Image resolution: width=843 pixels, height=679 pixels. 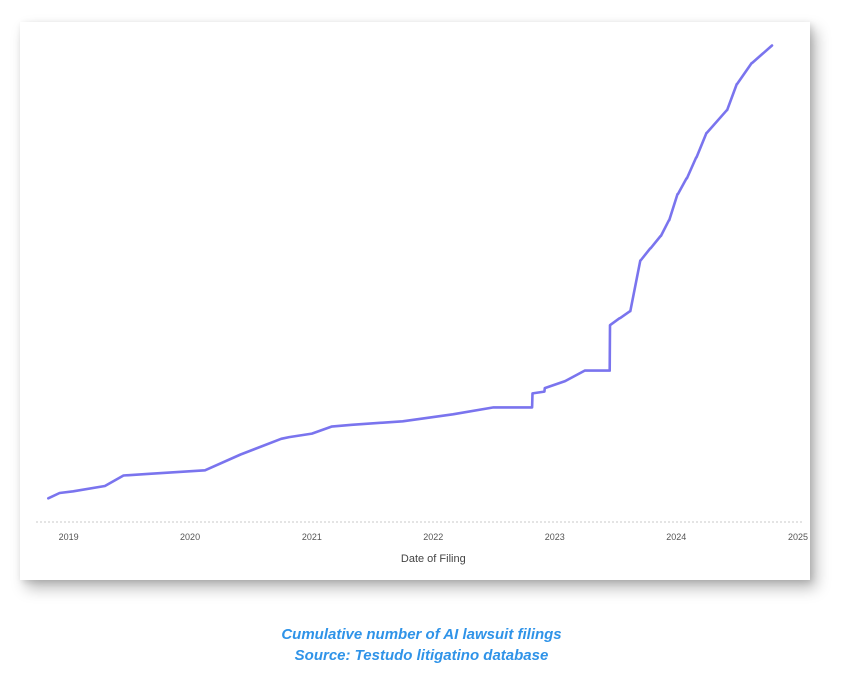 What do you see at coordinates (312, 537) in the screenshot?
I see `x-tick-label: 2021` at bounding box center [312, 537].